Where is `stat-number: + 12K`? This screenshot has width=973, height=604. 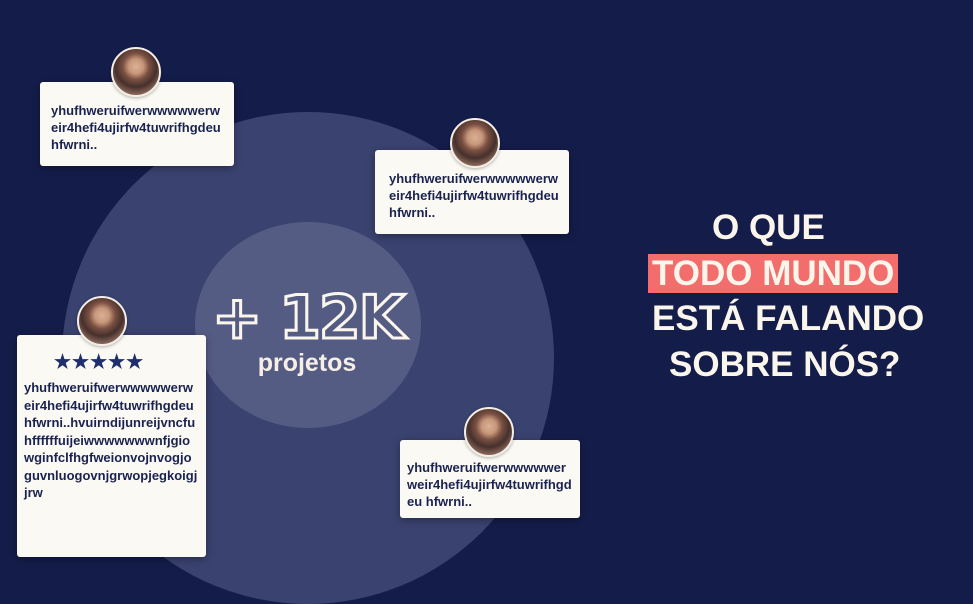
stat-number: + 12K is located at coordinates (309, 318).